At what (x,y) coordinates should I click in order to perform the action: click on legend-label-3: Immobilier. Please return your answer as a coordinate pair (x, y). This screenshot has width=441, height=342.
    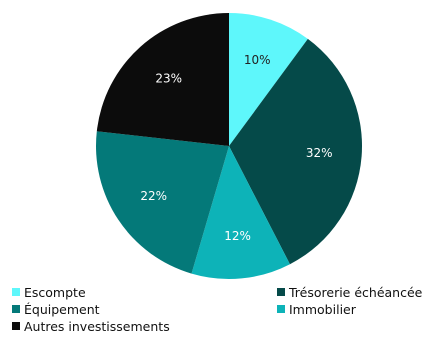
    Looking at the image, I should click on (323, 309).